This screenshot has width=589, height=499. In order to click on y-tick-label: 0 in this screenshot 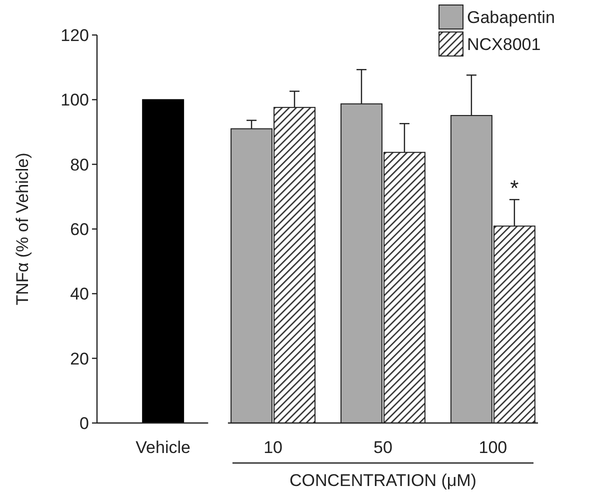, I will do `click(84, 423)`.